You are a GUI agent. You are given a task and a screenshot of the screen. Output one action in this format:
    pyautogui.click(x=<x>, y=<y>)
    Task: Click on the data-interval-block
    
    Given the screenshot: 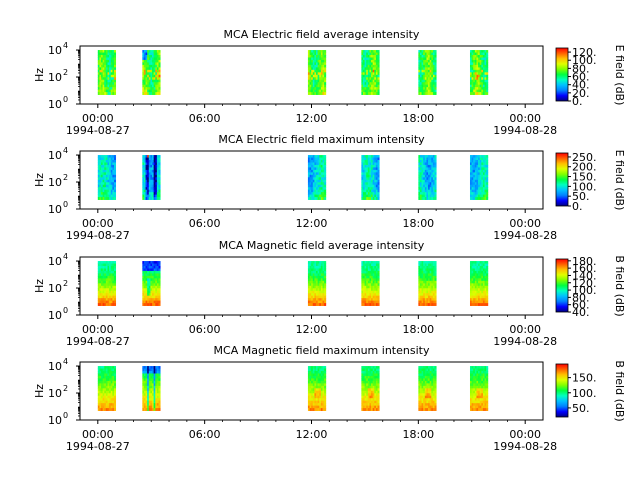 What is the action you would take?
    pyautogui.click(x=151, y=177)
    